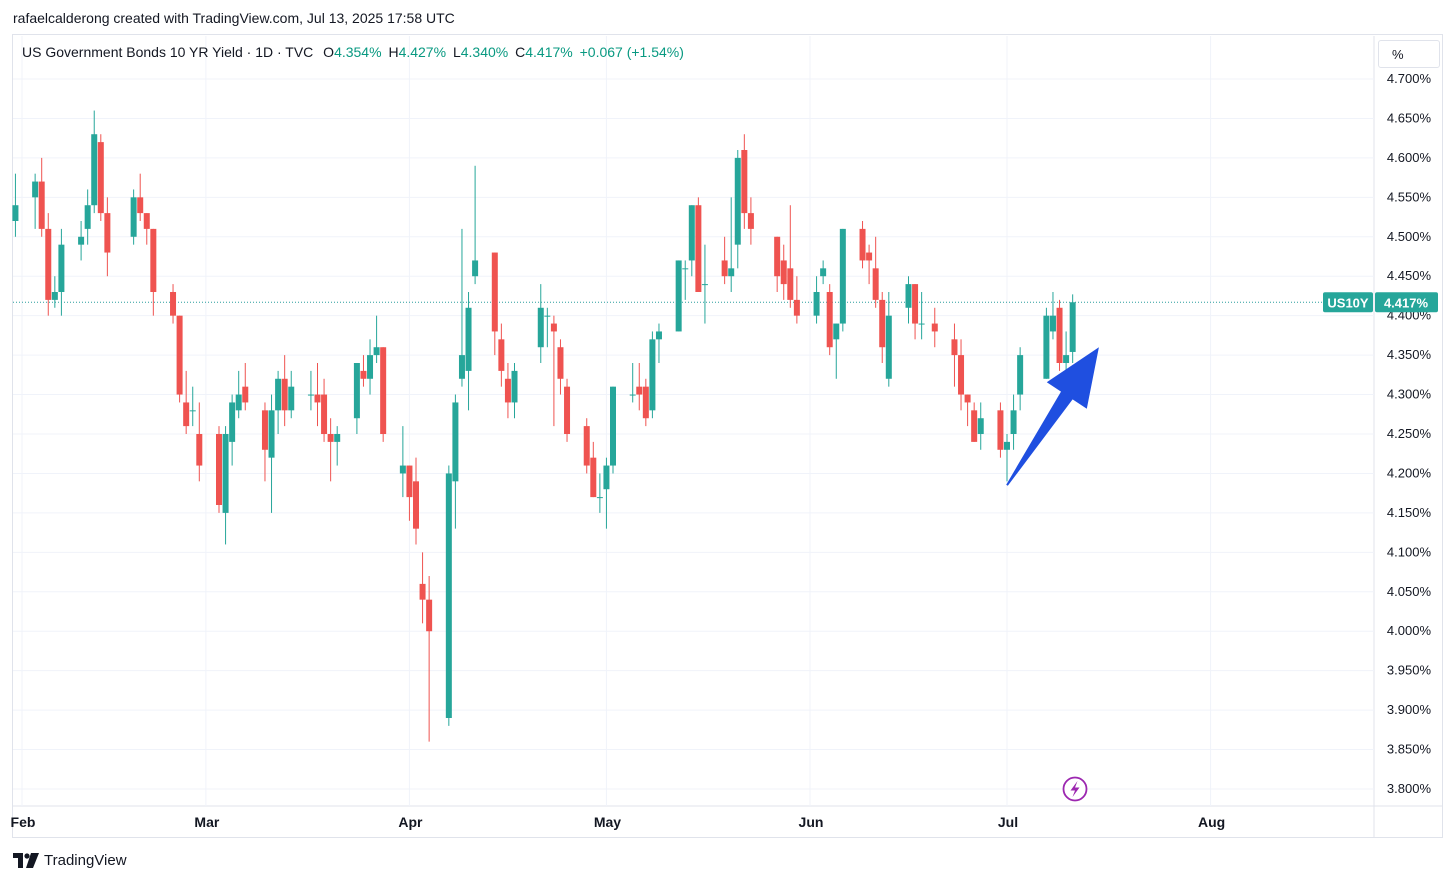 The width and height of the screenshot is (1456, 882). What do you see at coordinates (1409, 630) in the screenshot?
I see `y-tick-label: 4.000%` at bounding box center [1409, 630].